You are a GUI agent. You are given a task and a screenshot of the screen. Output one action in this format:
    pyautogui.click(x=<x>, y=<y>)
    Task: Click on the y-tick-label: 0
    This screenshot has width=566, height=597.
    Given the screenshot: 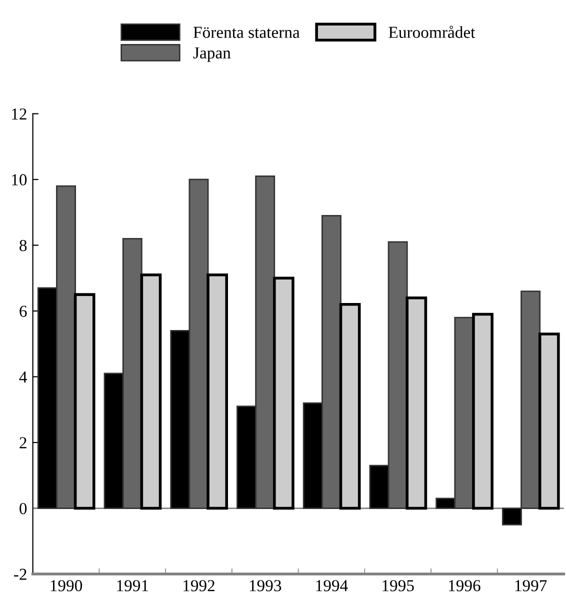 What is the action you would take?
    pyautogui.click(x=23, y=508)
    